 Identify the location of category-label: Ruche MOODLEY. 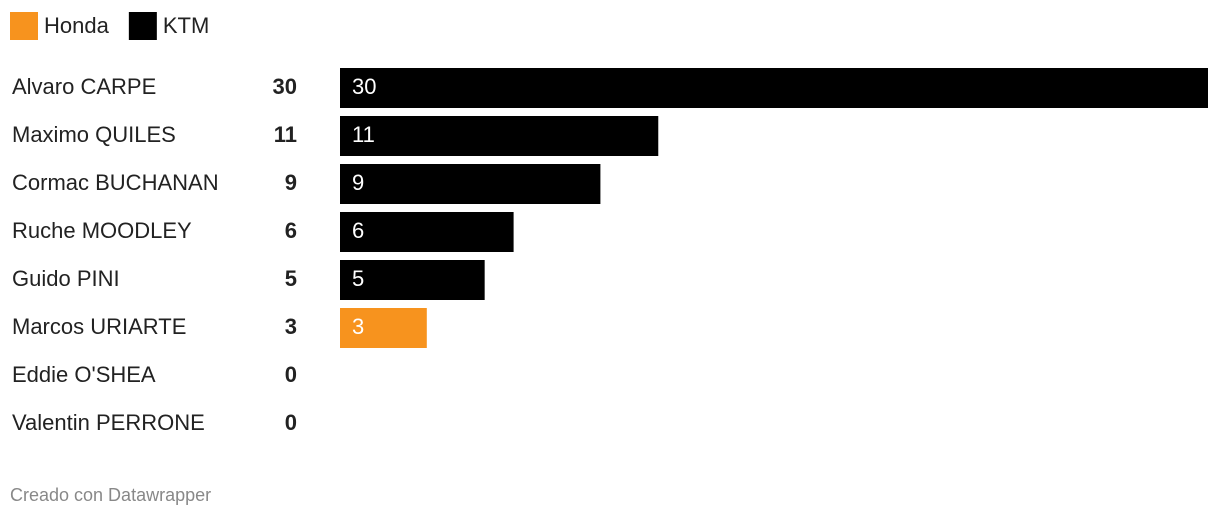
(102, 230).